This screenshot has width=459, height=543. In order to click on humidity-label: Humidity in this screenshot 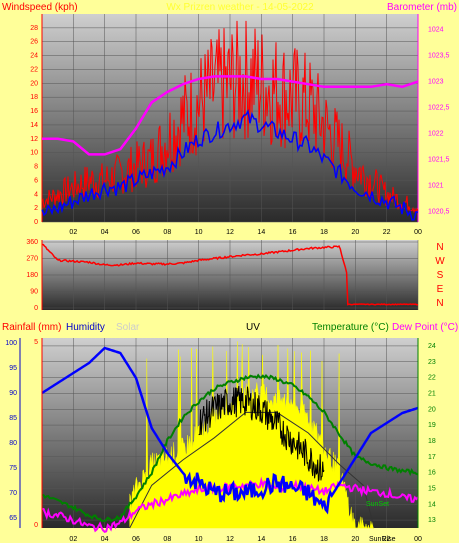, I will do `click(85, 327)`.